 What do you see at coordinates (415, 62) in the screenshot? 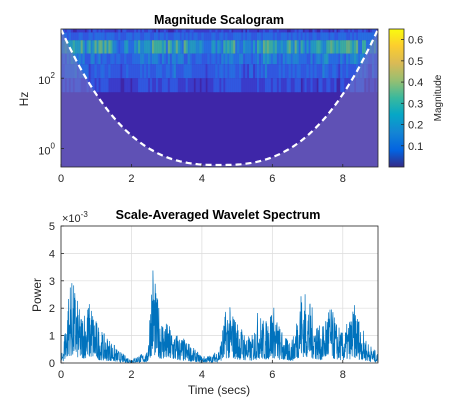
I see `colorbar-tick-label: 0.5` at bounding box center [415, 62].